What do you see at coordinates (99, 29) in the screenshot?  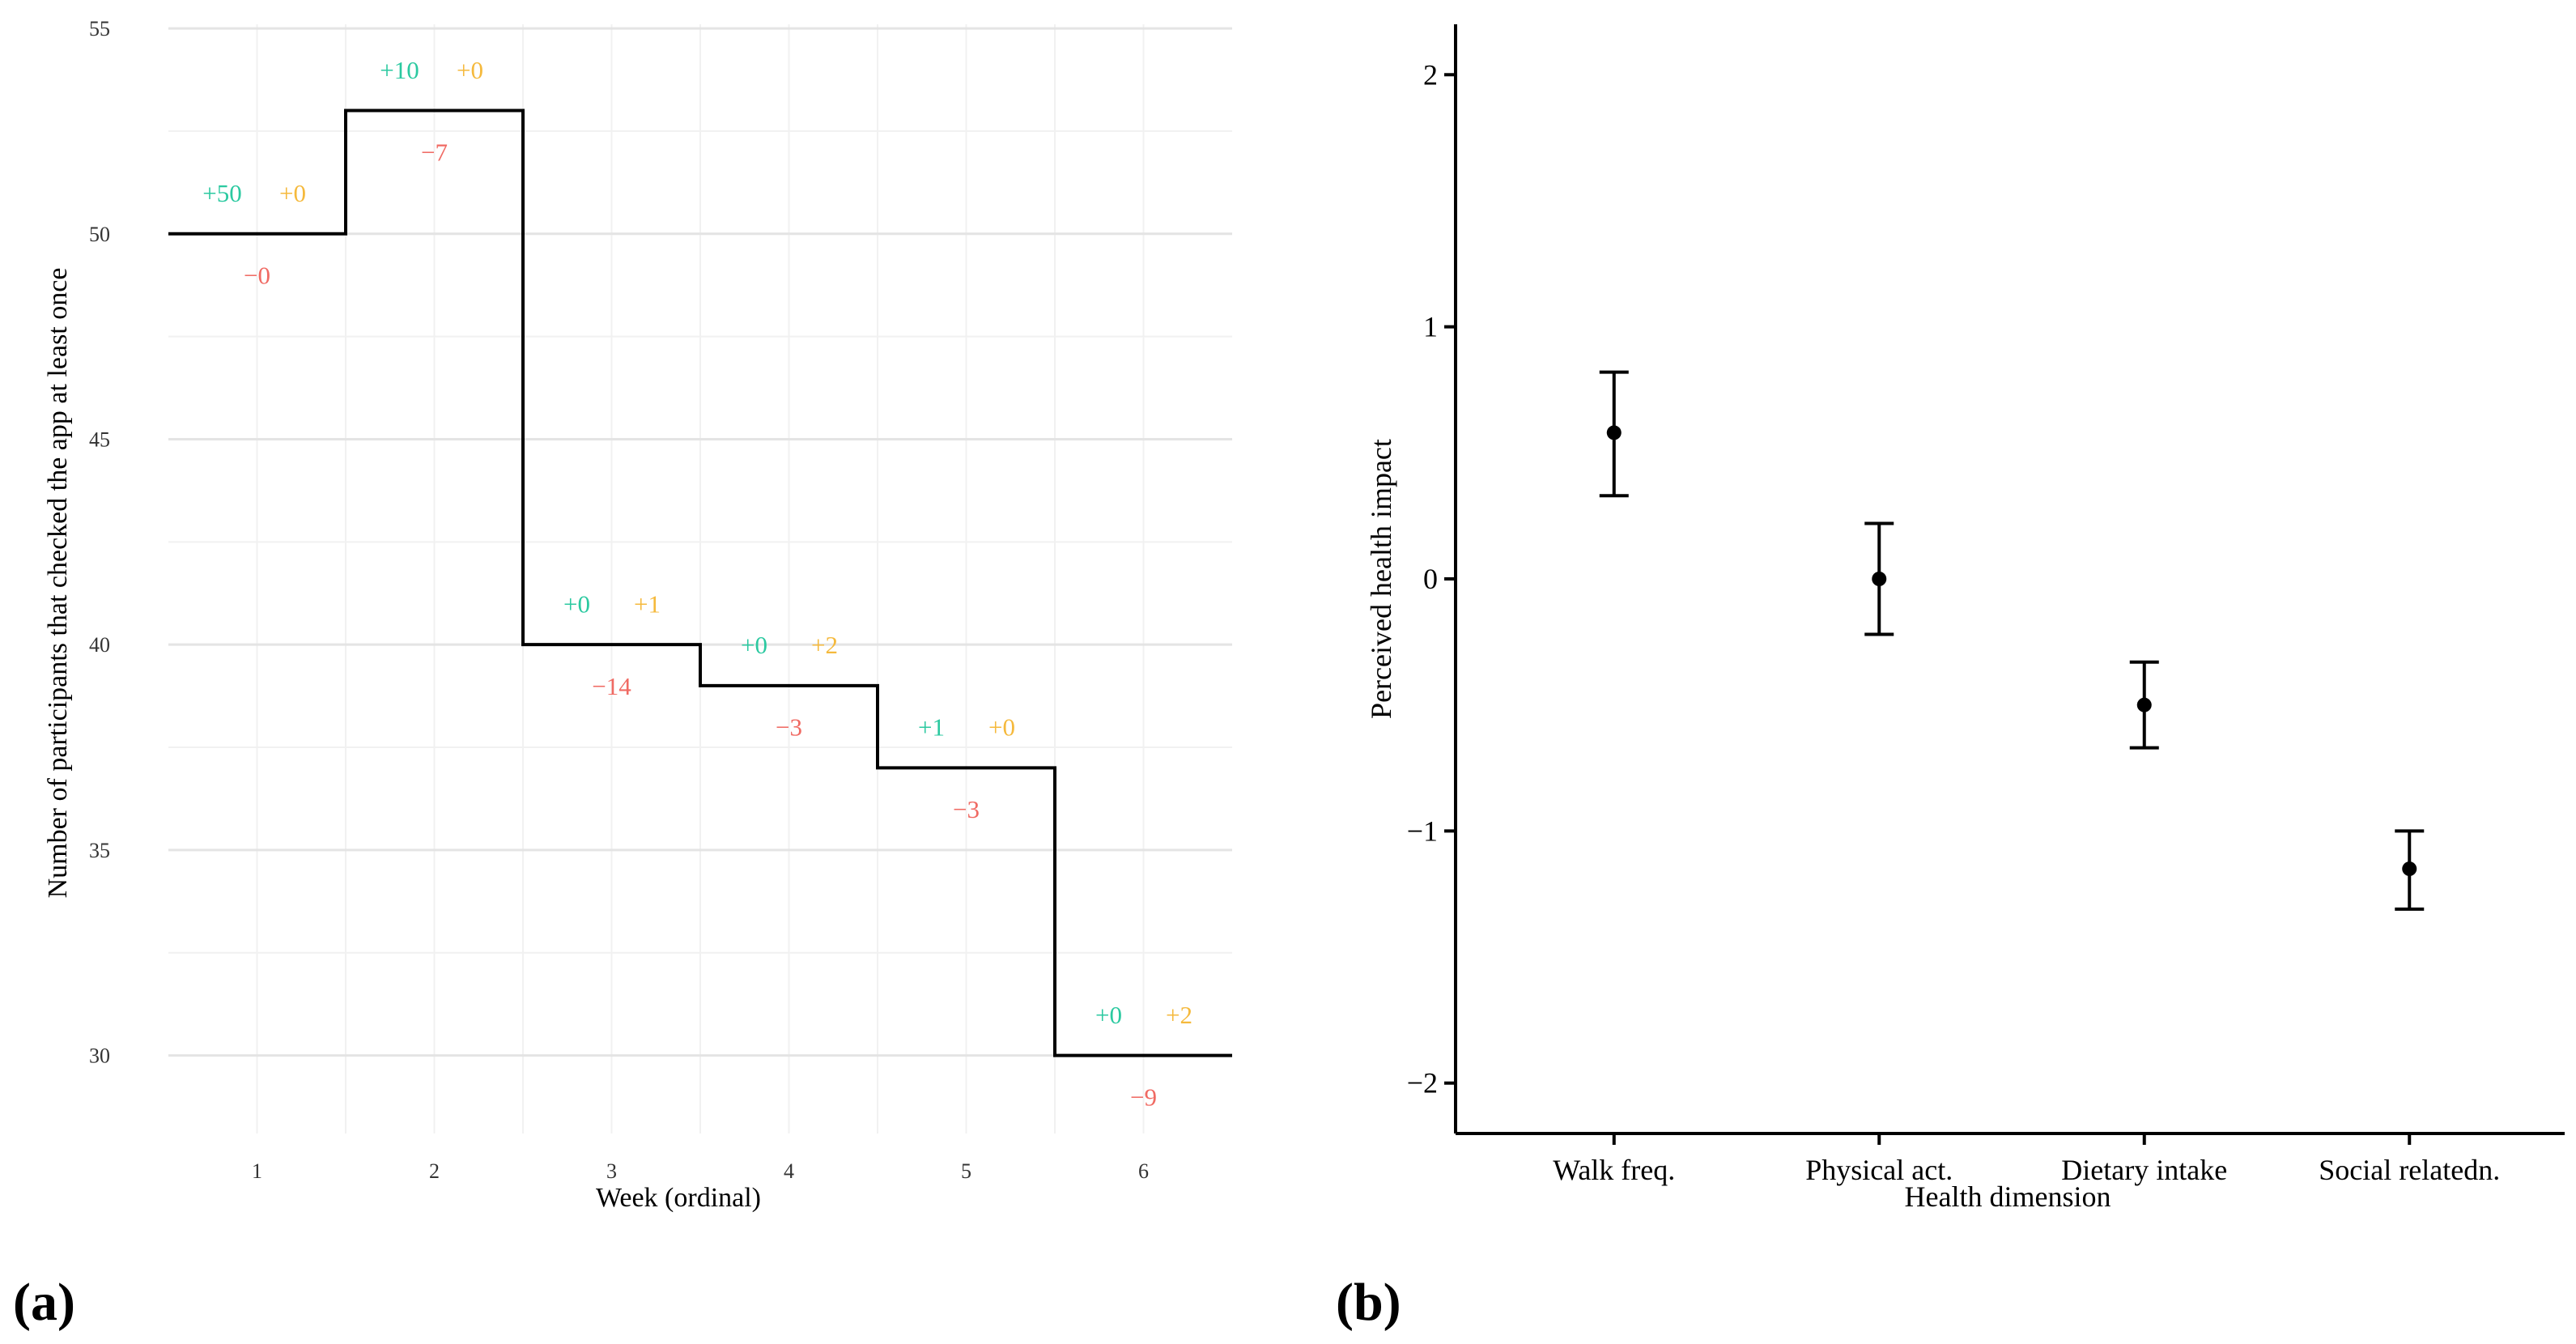 I see `panel-a-y-tick-label: 55` at bounding box center [99, 29].